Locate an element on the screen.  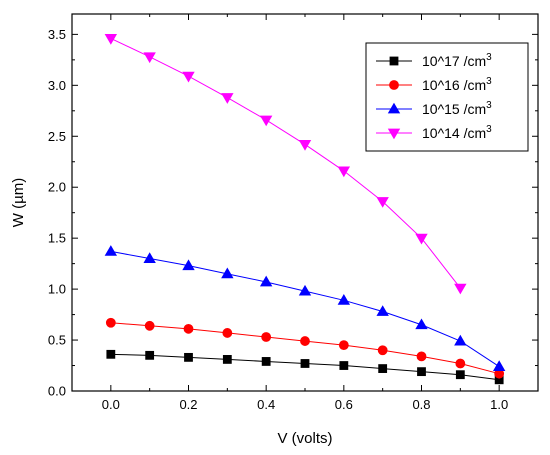
legend-item: 10^14 /cm3 is located at coordinates (434, 132).